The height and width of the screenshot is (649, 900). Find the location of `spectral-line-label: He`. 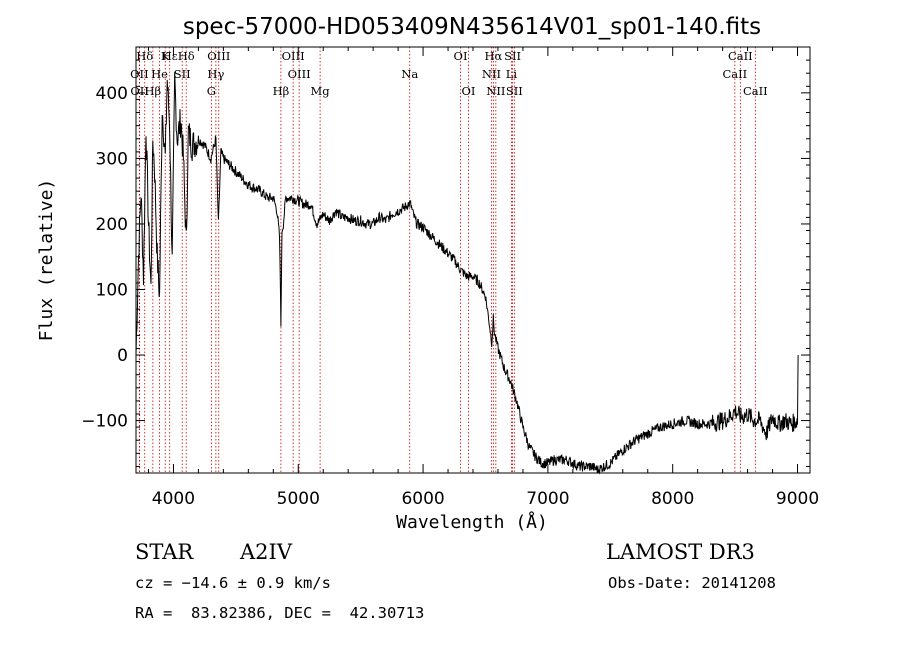

spectral-line-label: He is located at coordinates (159, 74).